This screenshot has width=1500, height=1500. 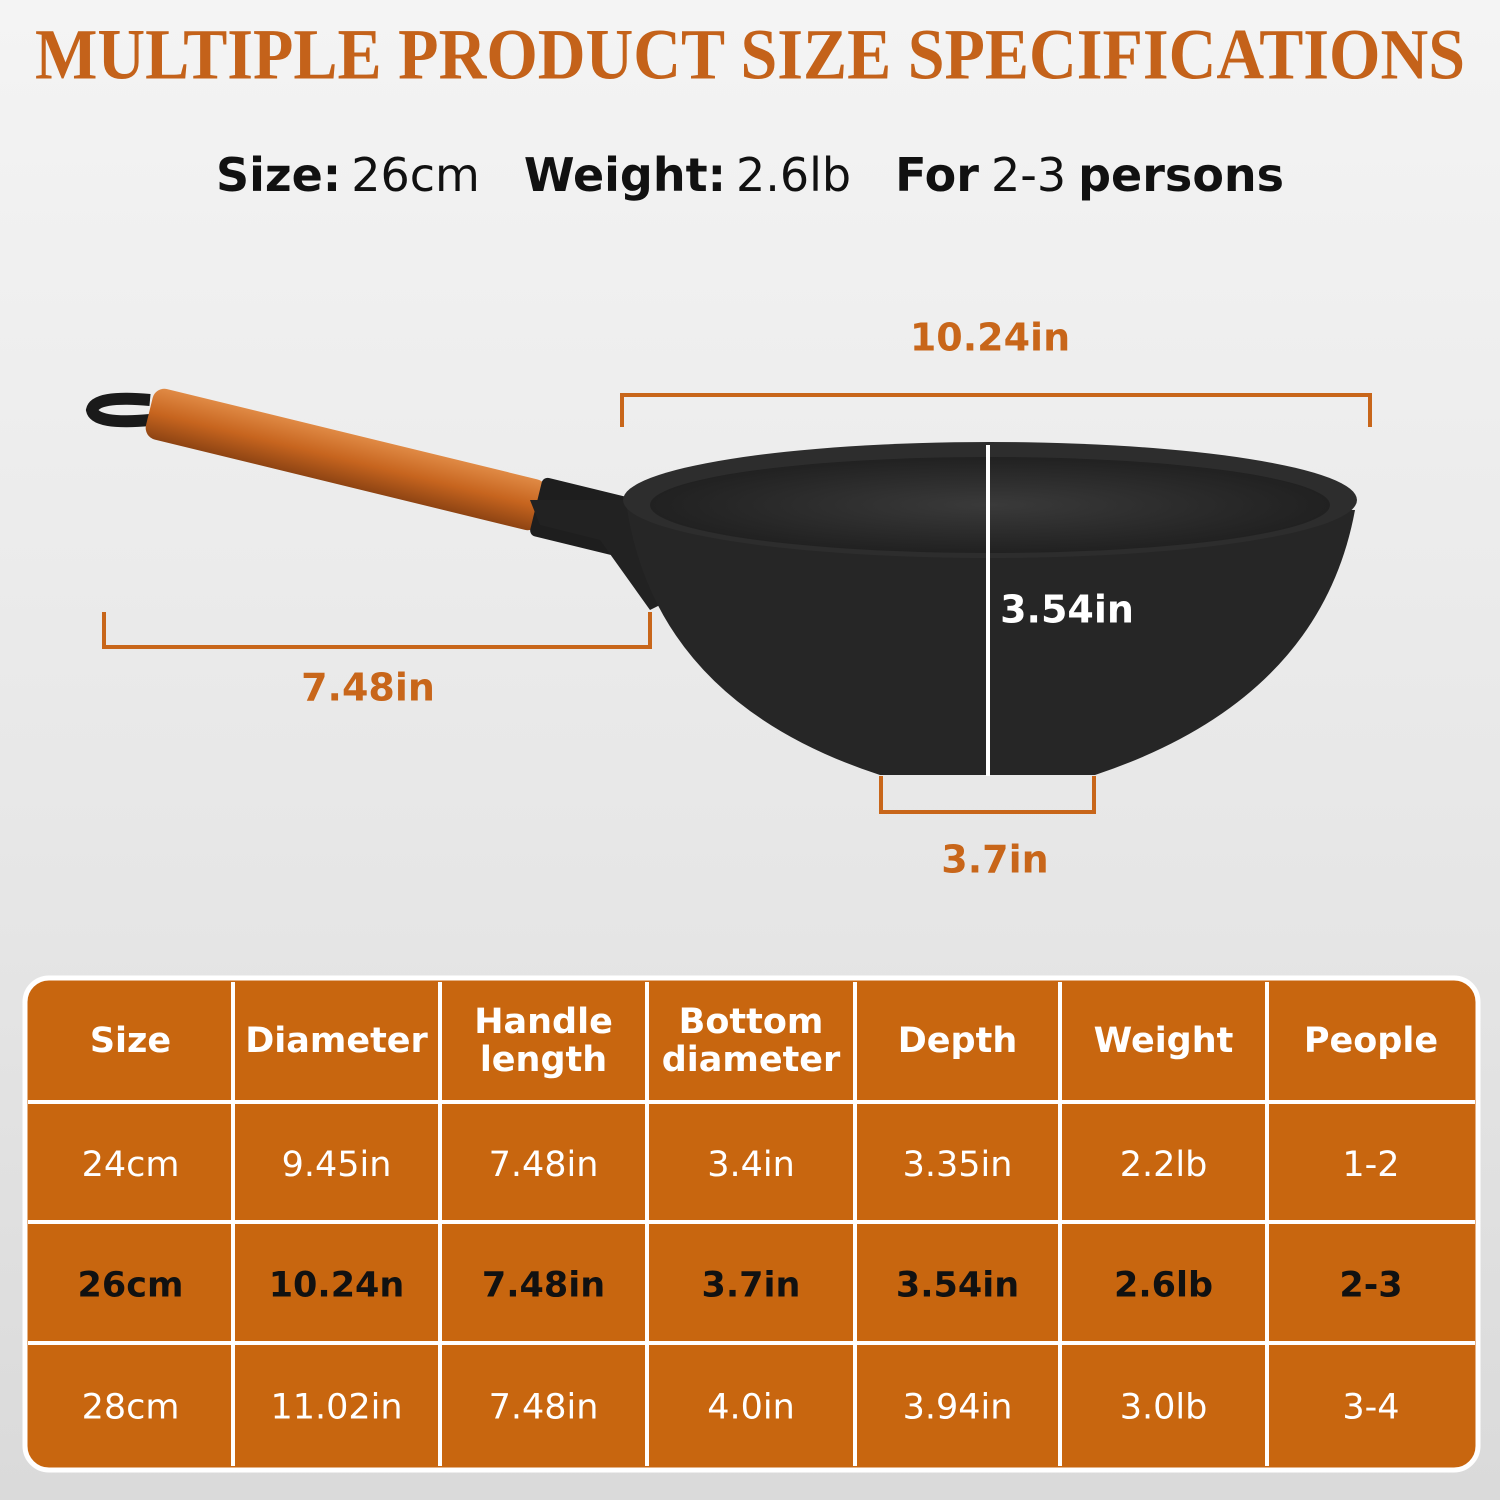 I want to click on table-cell: 28cm, so click(x=131, y=1408).